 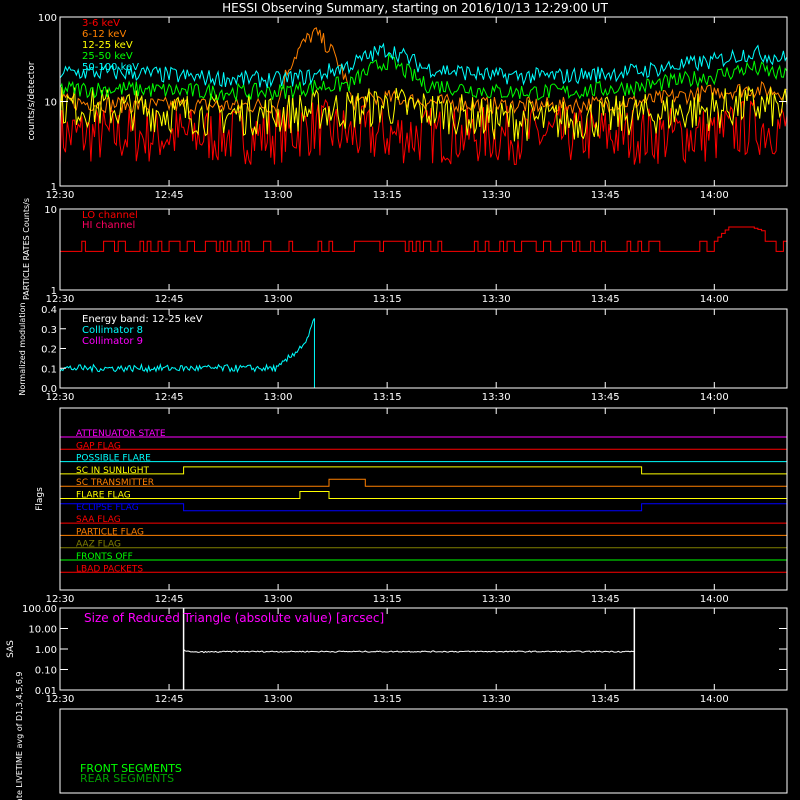 I want to click on legend-entry: Collimator 9, so click(x=112, y=341).